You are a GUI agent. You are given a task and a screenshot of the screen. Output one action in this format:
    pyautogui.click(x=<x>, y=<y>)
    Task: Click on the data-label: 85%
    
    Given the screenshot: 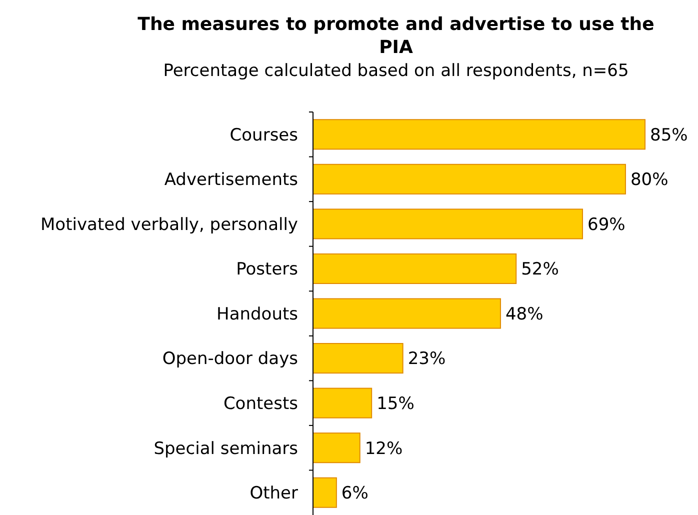 What is the action you would take?
    pyautogui.click(x=669, y=135)
    